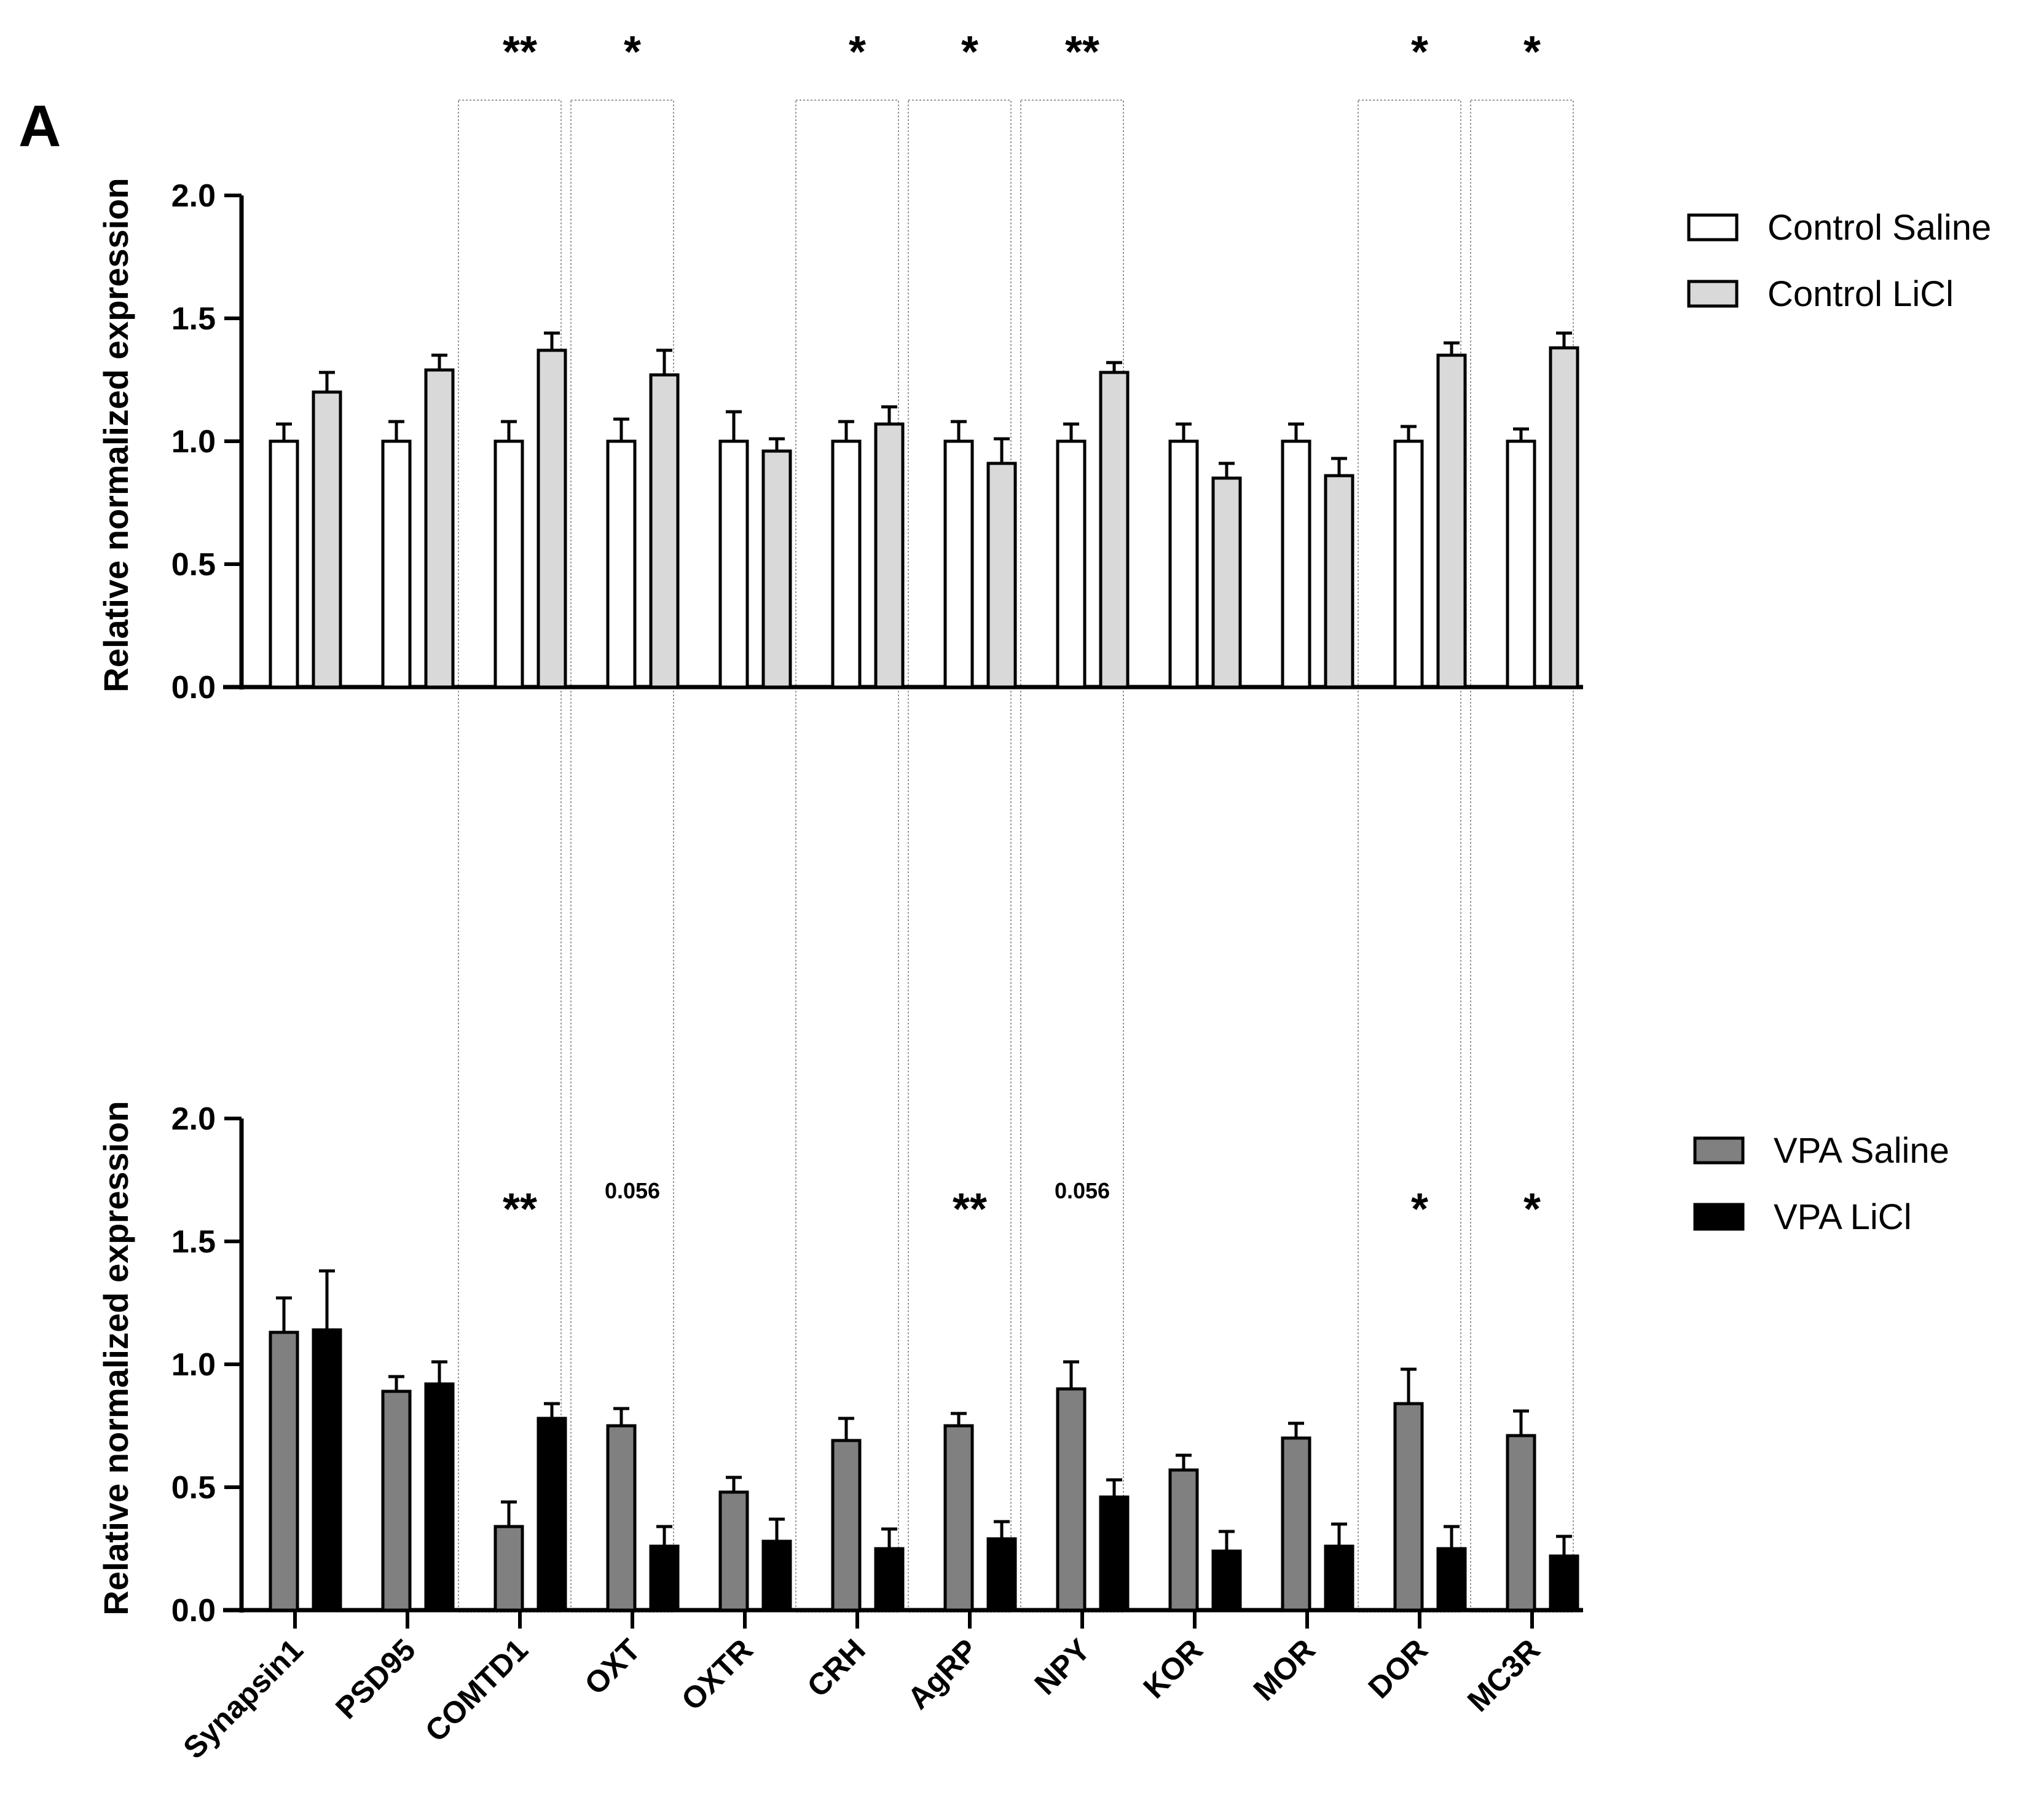 The image size is (2044, 1816). I want to click on bar-vpa-saline-oxtr, so click(733, 1551).